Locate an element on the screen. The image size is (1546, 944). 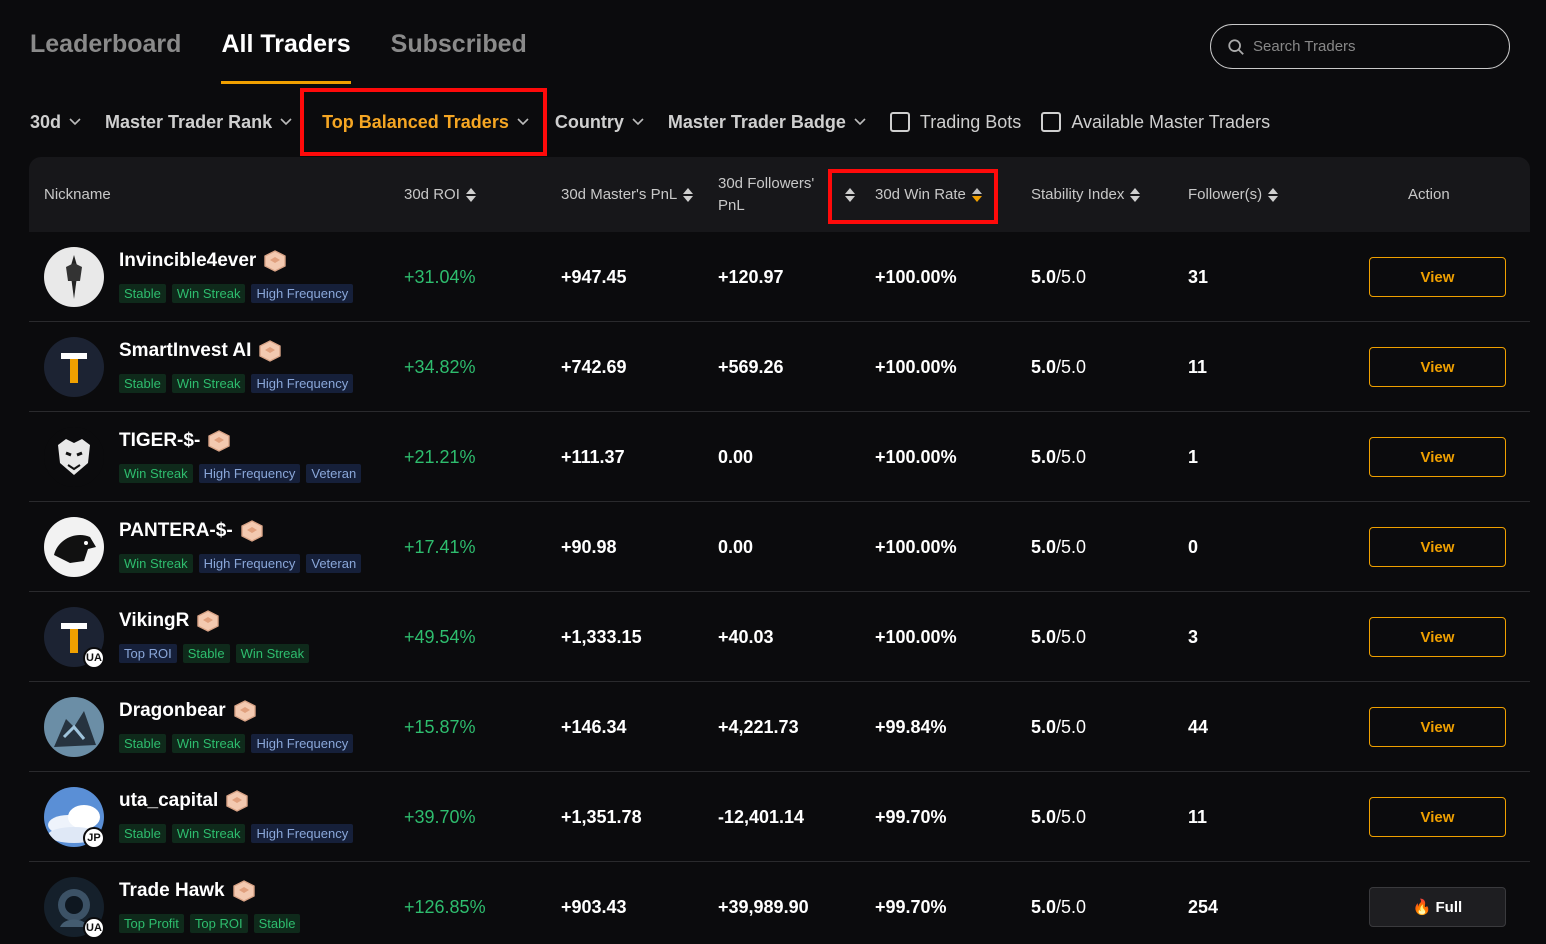
col-action: Action is located at coordinates (1429, 194).